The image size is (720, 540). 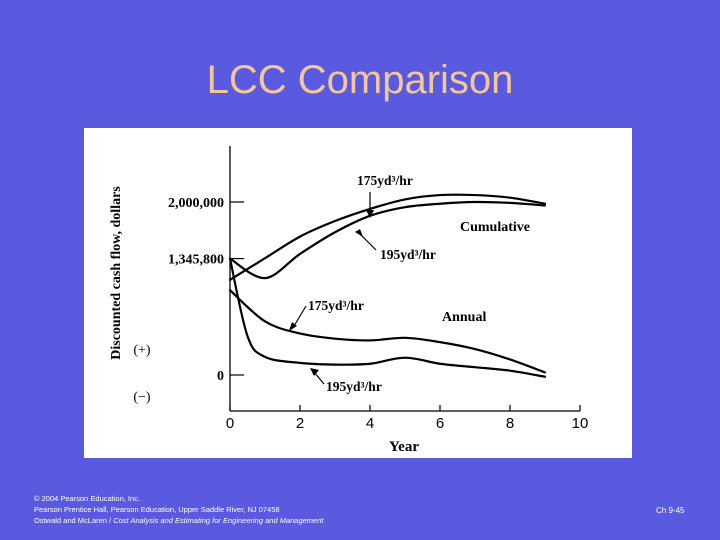 I want to click on negative-sign-label: (−), so click(x=142, y=397).